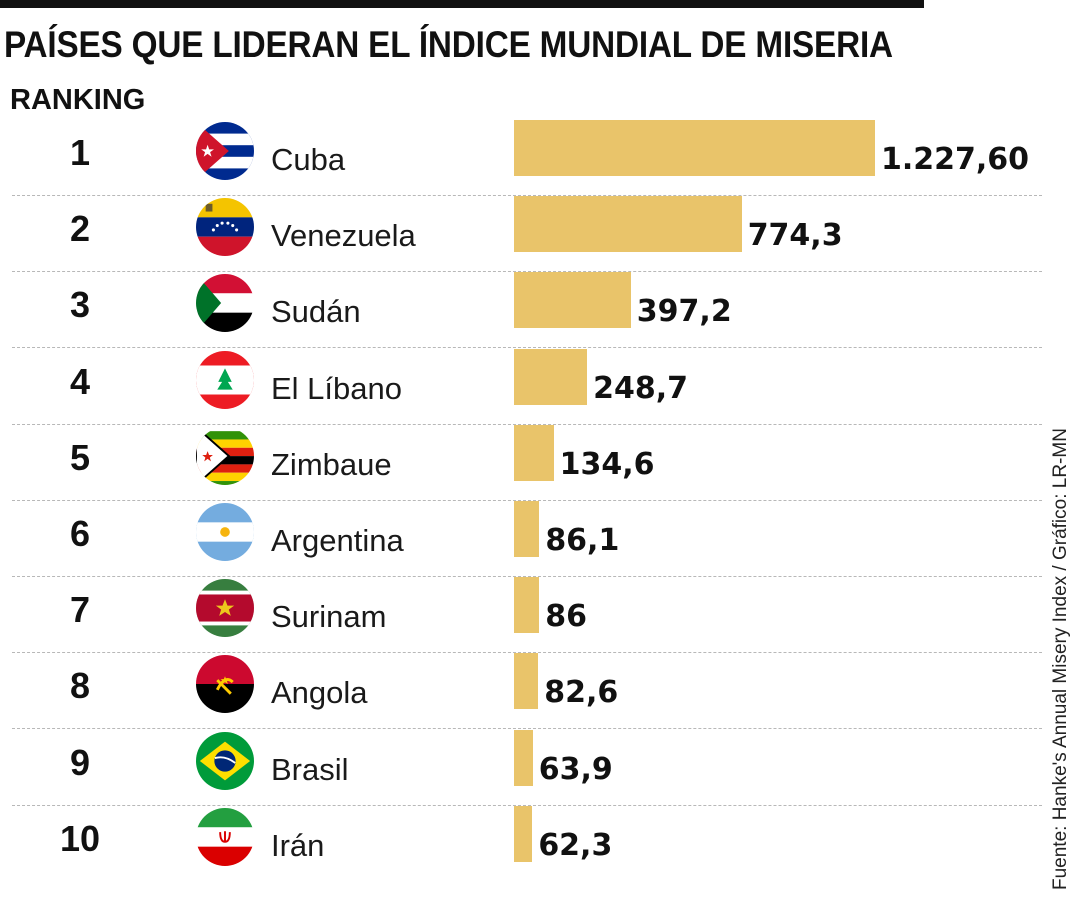 This screenshot has width=1080, height=900. Describe the element at coordinates (80, 762) in the screenshot. I see `rank-label: 9` at that location.